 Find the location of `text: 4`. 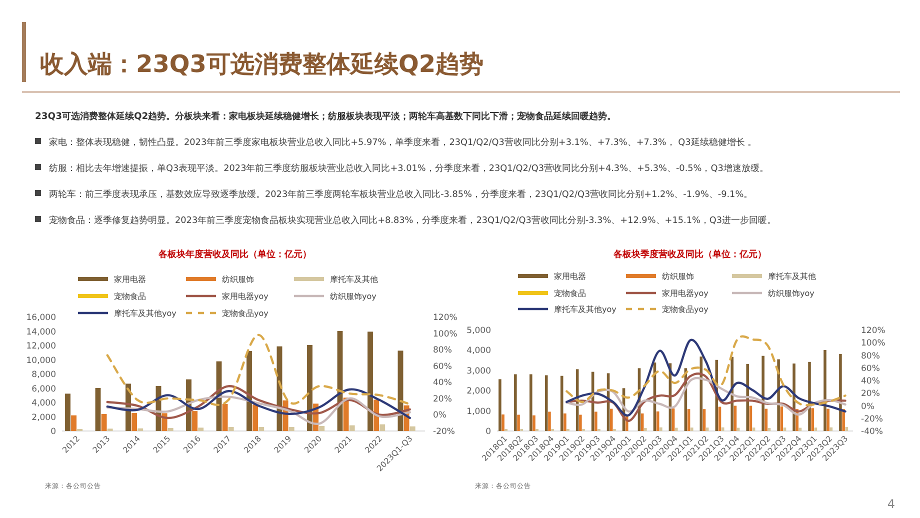

text: 4 is located at coordinates (891, 504).